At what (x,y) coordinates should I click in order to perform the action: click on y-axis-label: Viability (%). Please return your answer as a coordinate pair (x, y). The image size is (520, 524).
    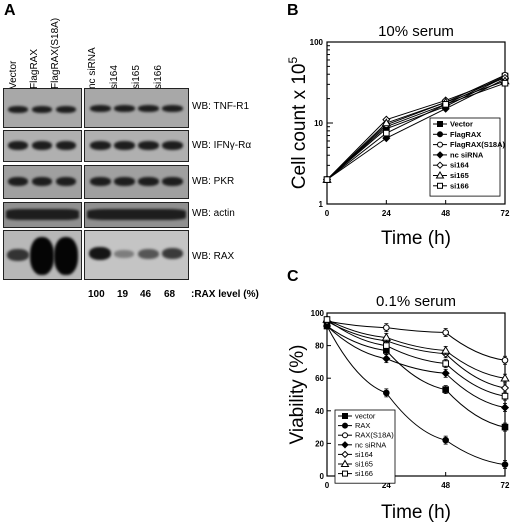
    Looking at the image, I should click on (297, 395).